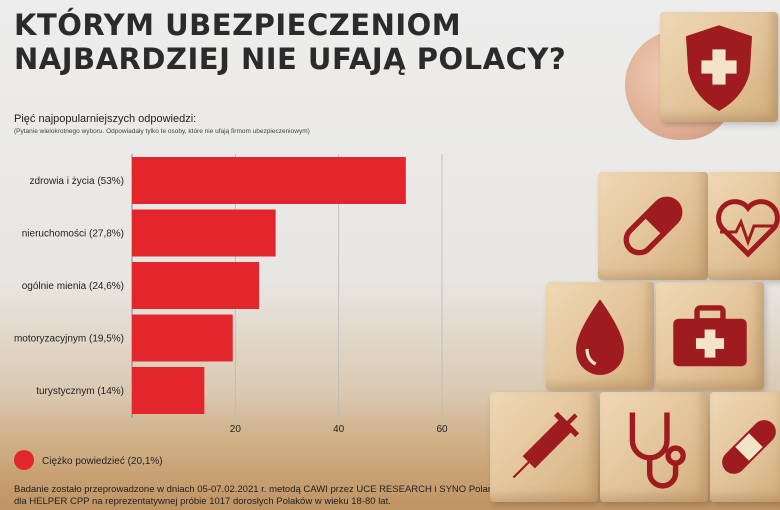 The width and height of the screenshot is (780, 510). I want to click on pill-icon, so click(653, 226).